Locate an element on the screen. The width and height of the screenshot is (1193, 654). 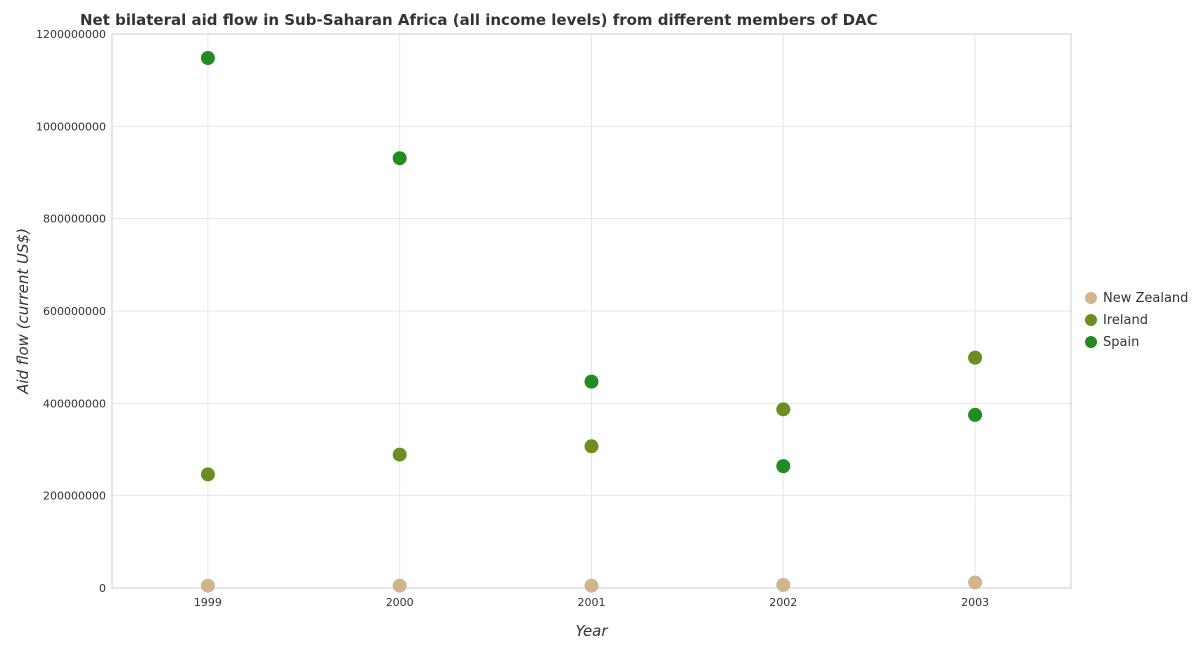
y-tick-label: 200000000 is located at coordinates (74, 496).